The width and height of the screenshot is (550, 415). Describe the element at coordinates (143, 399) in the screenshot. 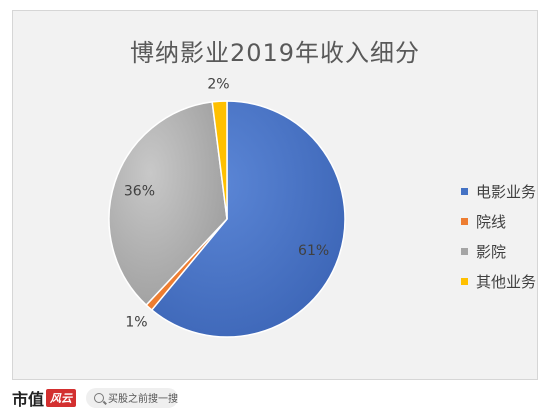

I see `search-placeholder: 买股之前搜一搜` at that location.